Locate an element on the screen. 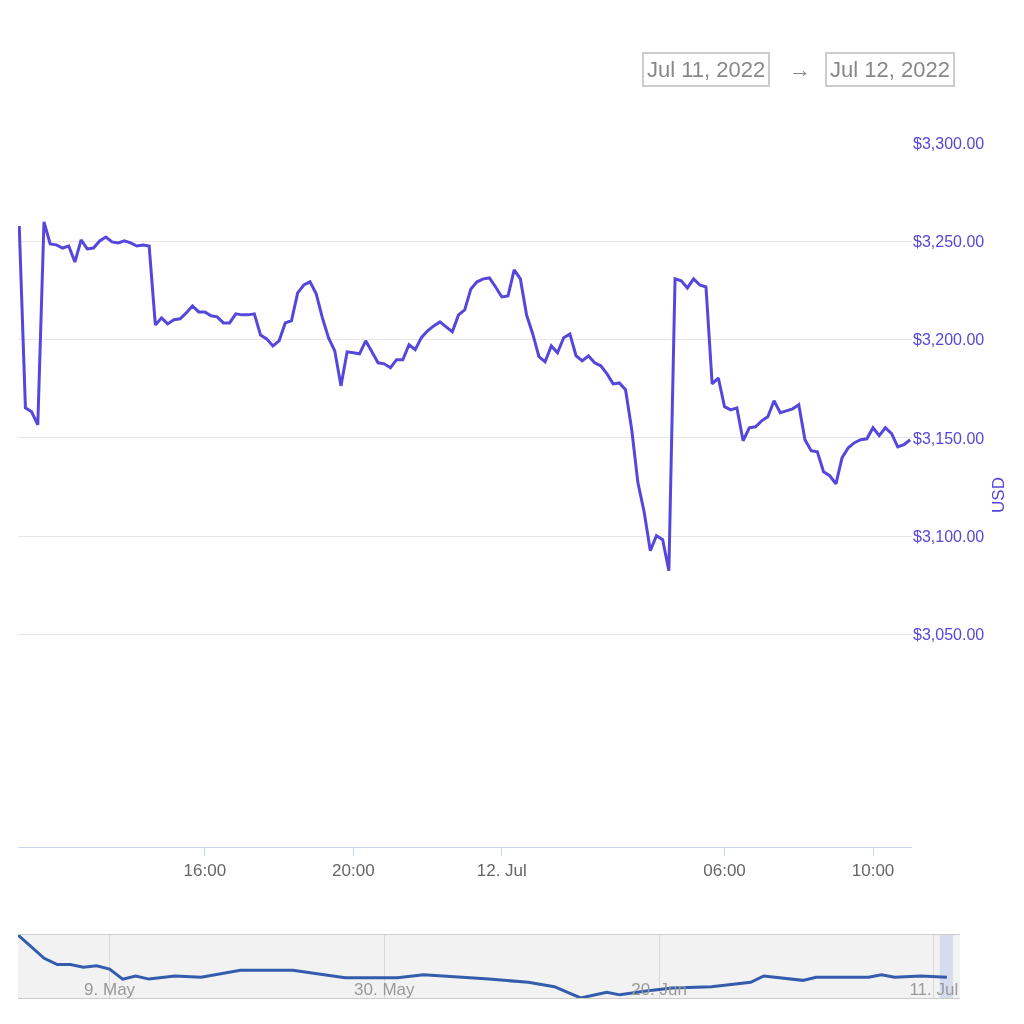 Image resolution: width=1024 pixels, height=1024 pixels. y-tick-label: $3,200.00 is located at coordinates (949, 340).